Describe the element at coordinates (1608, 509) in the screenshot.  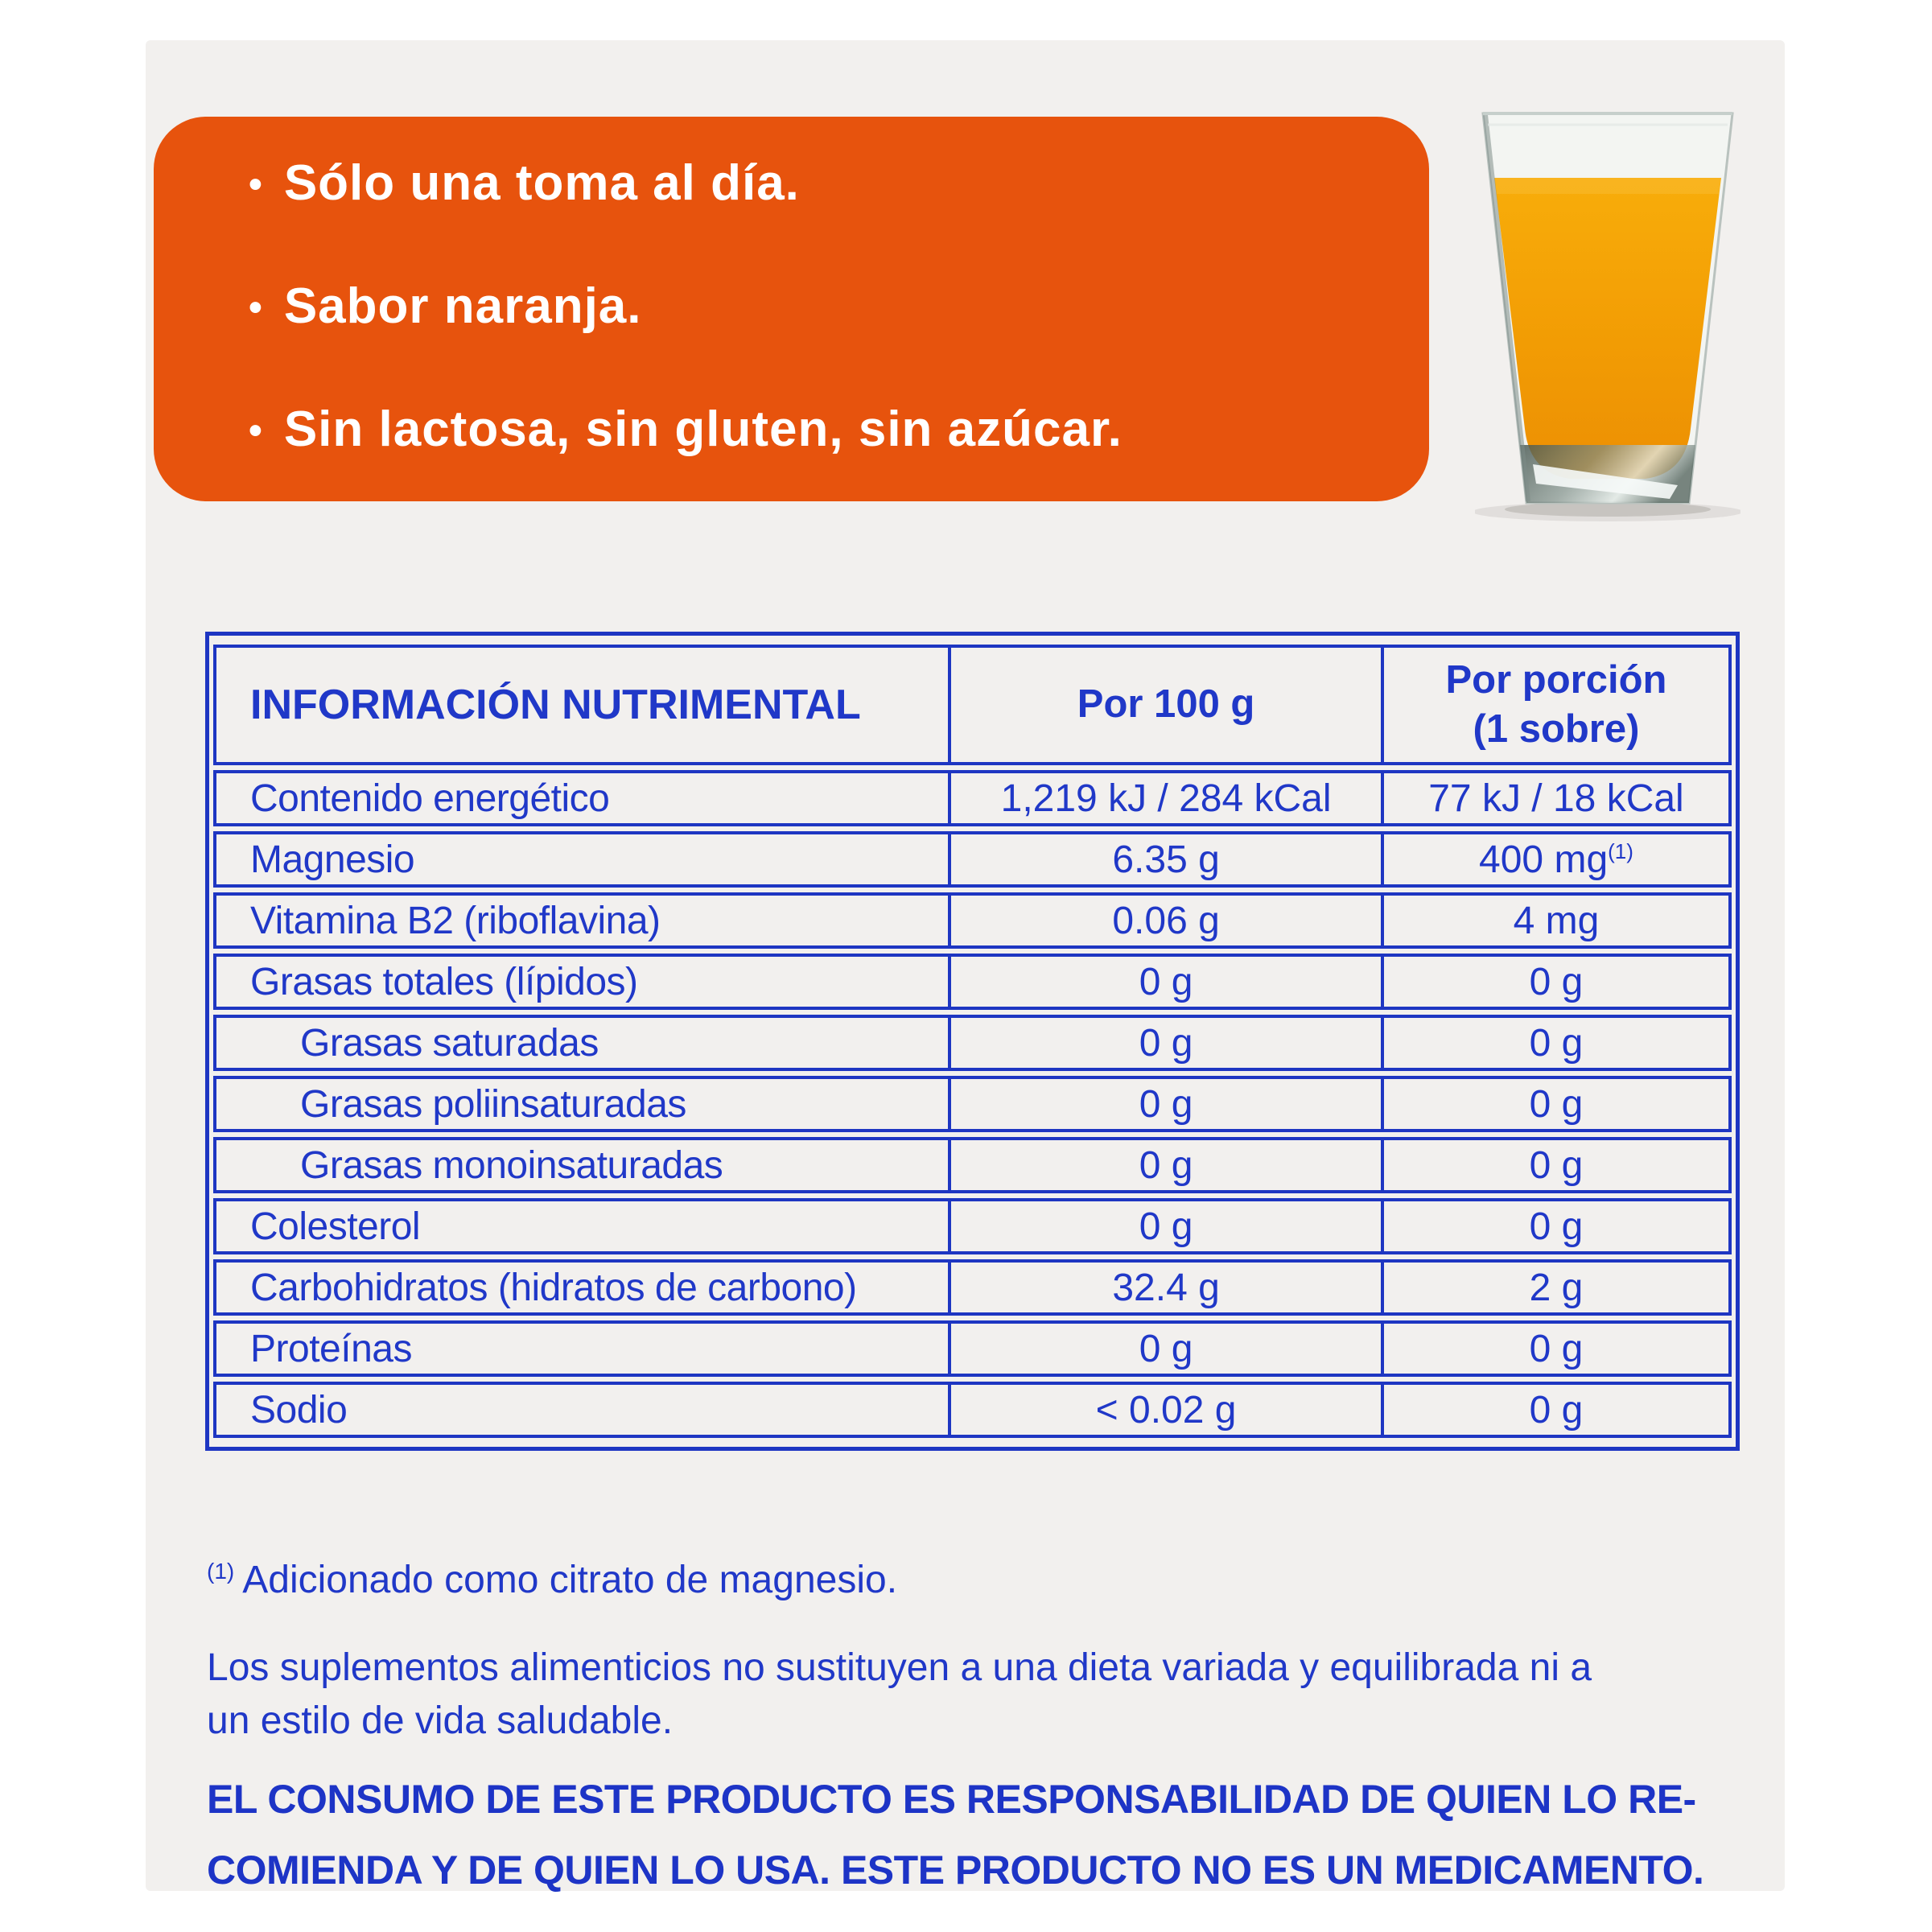
I see `glass-shadow-core` at that location.